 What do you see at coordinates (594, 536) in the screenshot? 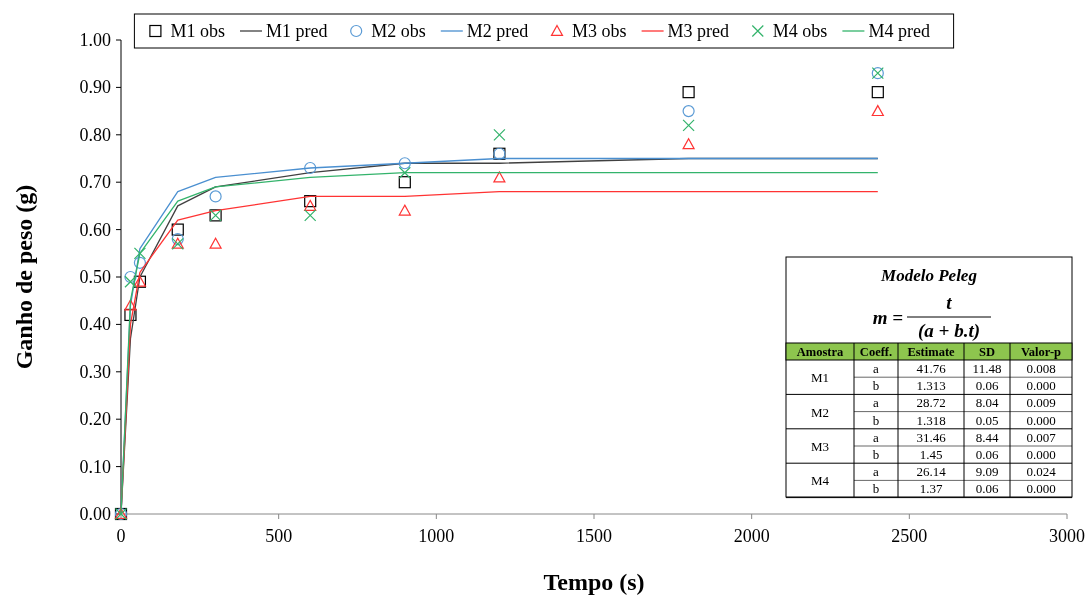
I see `x-tick-label: 1500` at bounding box center [594, 536].